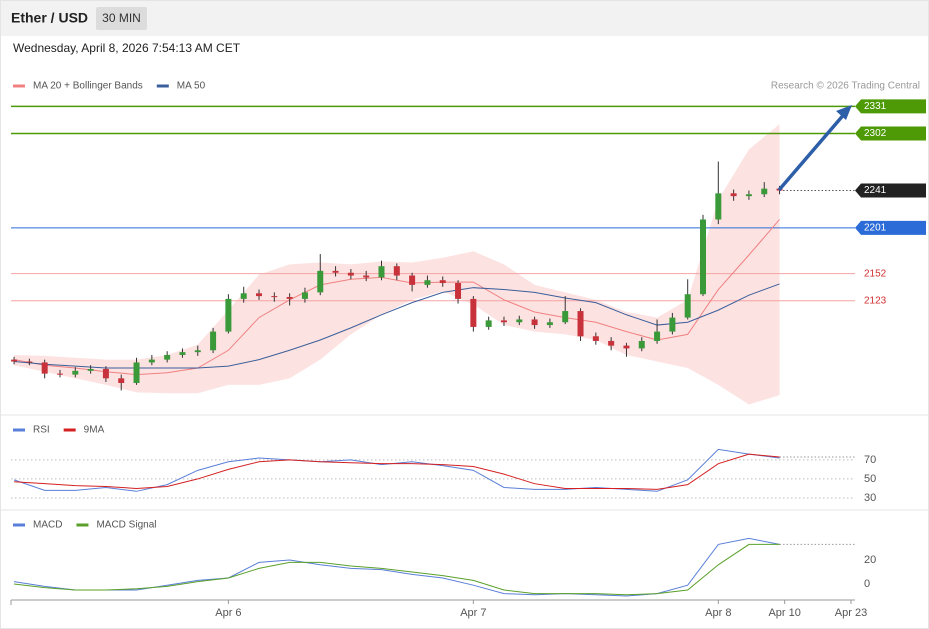 This screenshot has height=629, width=929. What do you see at coordinates (867, 584) in the screenshot?
I see `y-tick-label: 0` at bounding box center [867, 584].